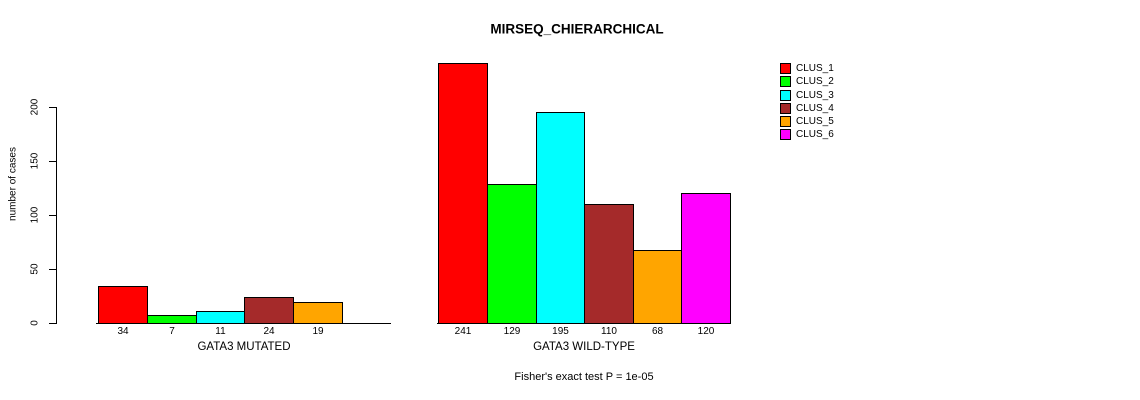  Describe the element at coordinates (35, 215) in the screenshot. I see `y-tick-label: 100` at that location.